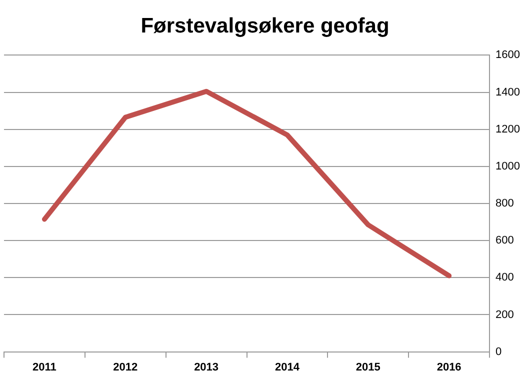  What do you see at coordinates (368, 367) in the screenshot?
I see `x-tick-label: 2015` at bounding box center [368, 367].